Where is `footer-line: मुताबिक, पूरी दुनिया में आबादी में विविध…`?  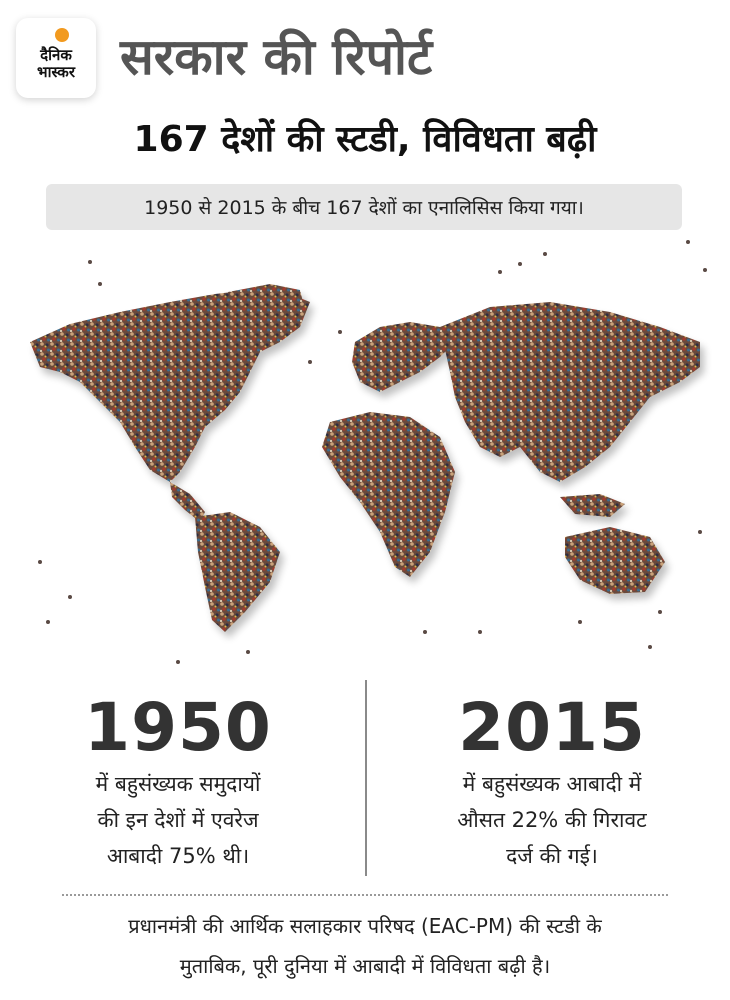 footer-line: मुताबिक, पूरी दुनिया में आबादी में विविध… is located at coordinates (365, 966).